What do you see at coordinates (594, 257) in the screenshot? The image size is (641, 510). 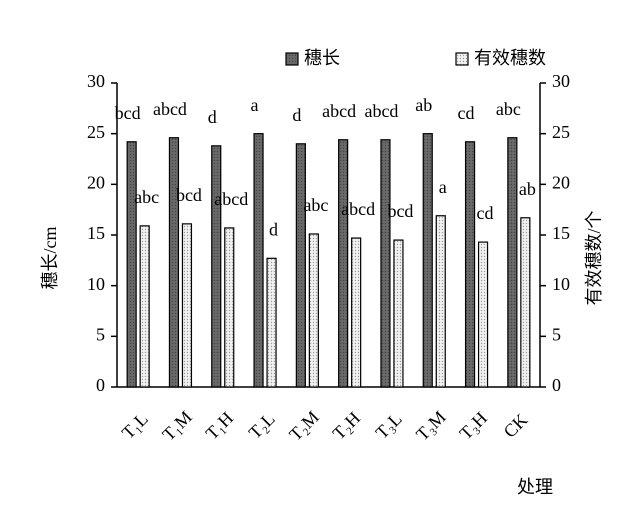 I see `y2-axis-label: 有效穗数/个` at bounding box center [594, 257].